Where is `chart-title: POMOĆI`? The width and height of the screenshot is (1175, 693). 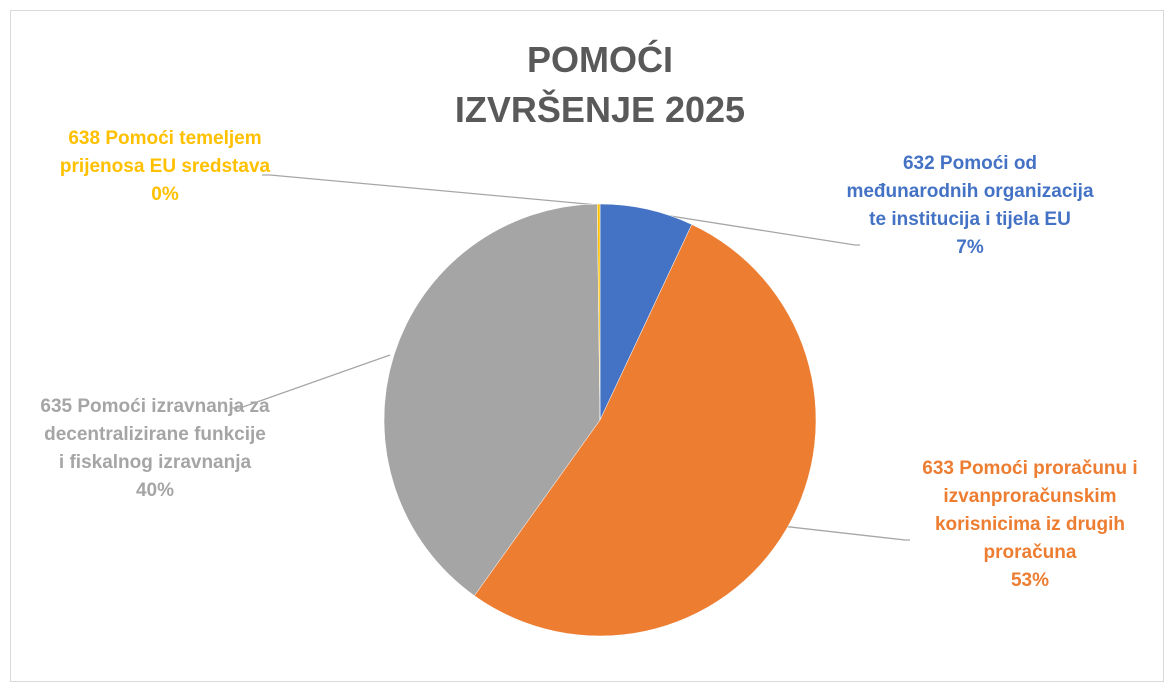
chart-title: POMOĆI is located at coordinates (600, 59).